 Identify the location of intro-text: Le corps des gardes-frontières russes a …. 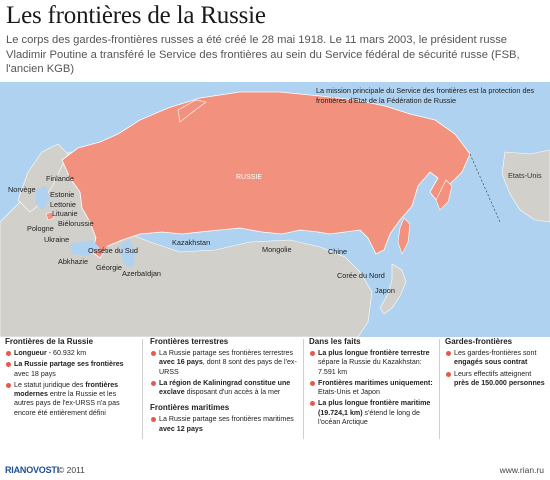
(263, 54).